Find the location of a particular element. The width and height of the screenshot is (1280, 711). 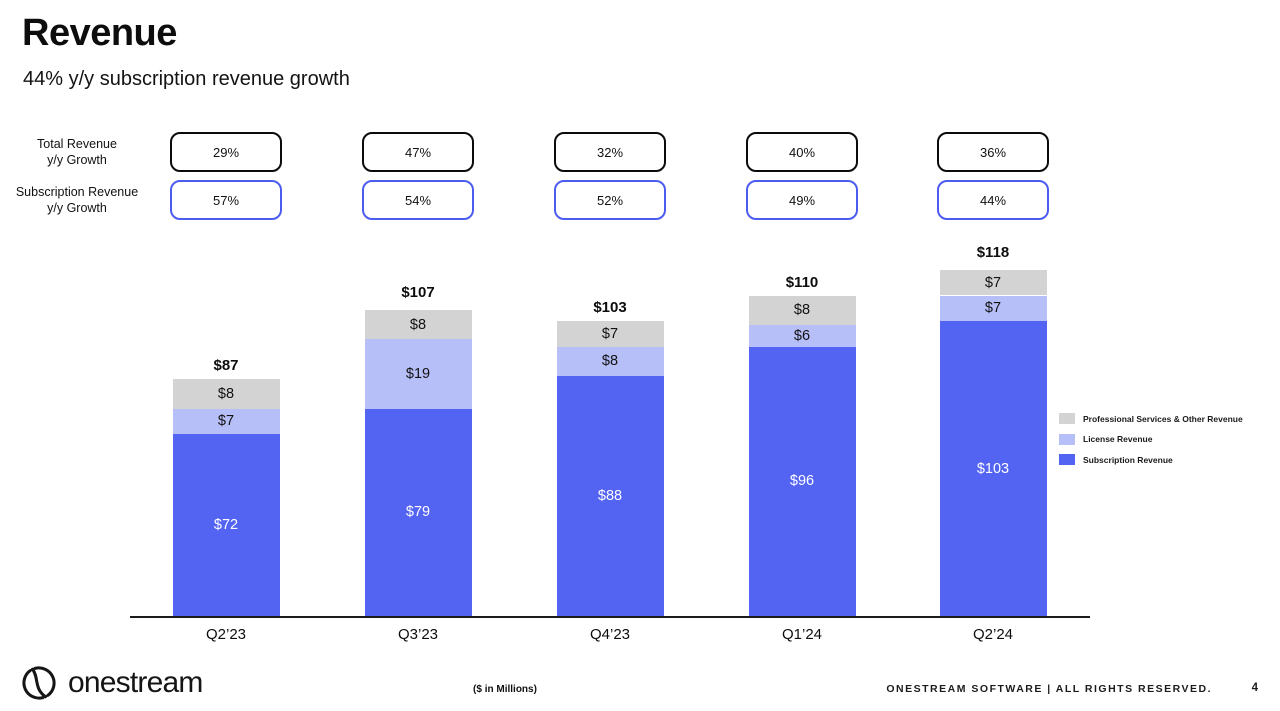

bar-segment: $103 is located at coordinates (993, 468).